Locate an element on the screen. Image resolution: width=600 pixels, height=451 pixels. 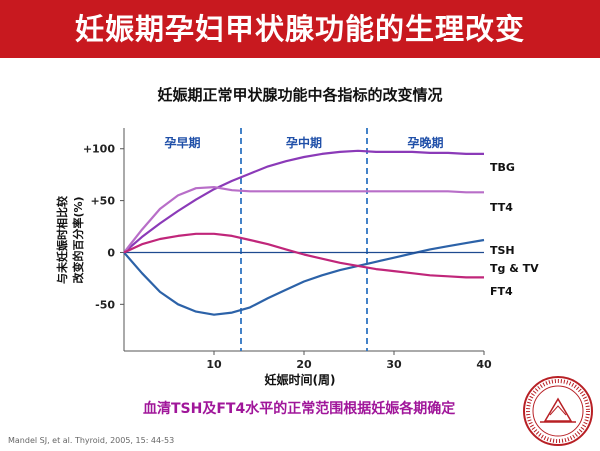
y-tick-label: +100 is located at coordinates (99, 149).